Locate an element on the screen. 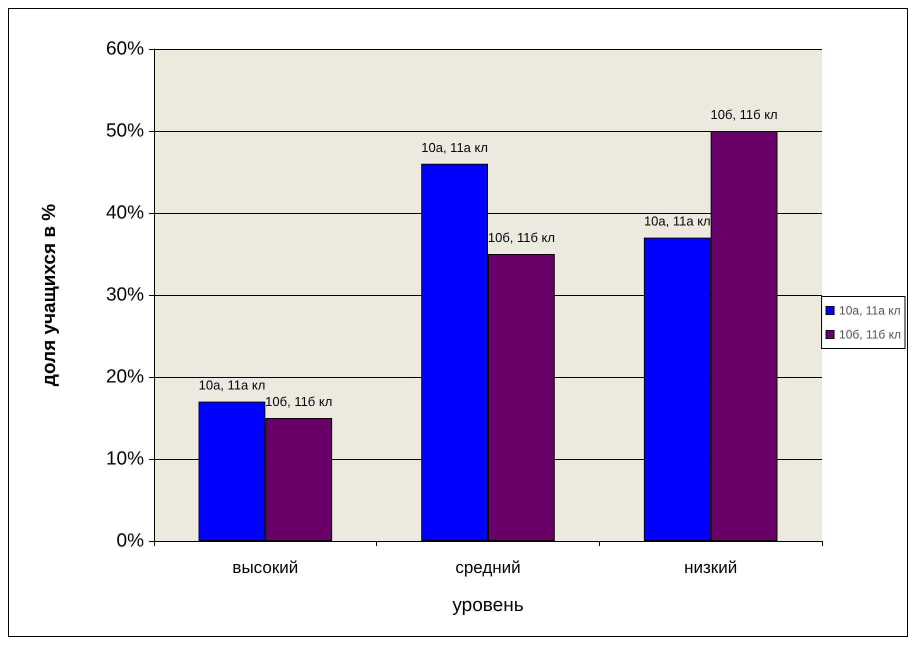 The height and width of the screenshot is (645, 916). x-tick-label: высокий is located at coordinates (265, 567).